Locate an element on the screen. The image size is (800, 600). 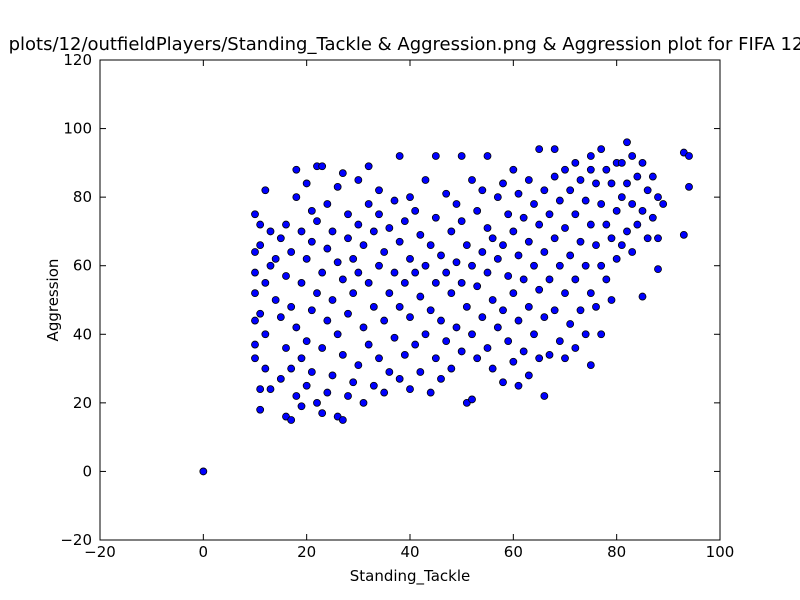
y-tick-label: 60 is located at coordinates (82, 266).